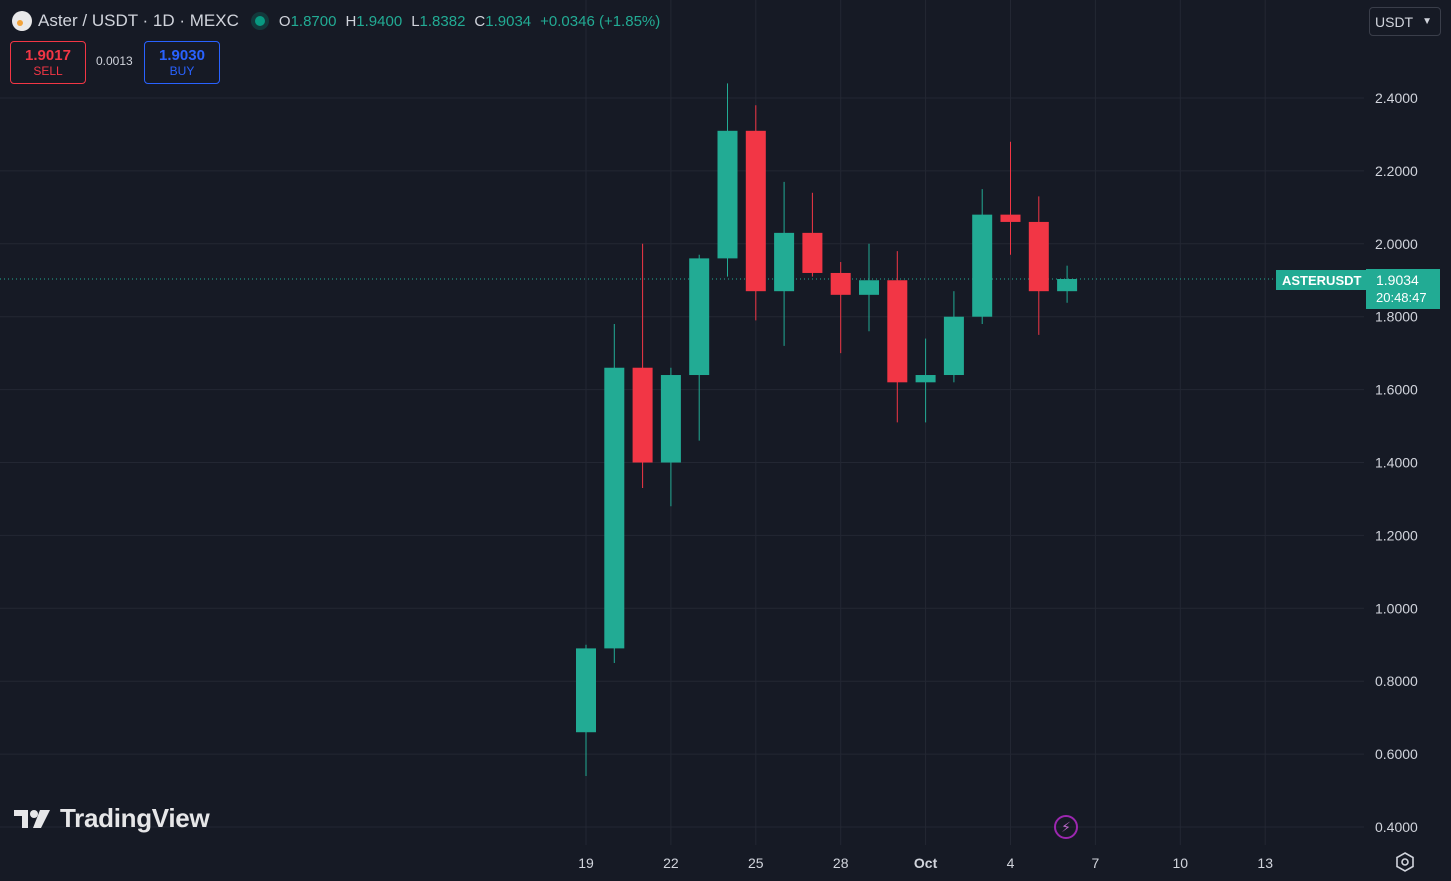 This screenshot has height=881, width=1451. Describe the element at coordinates (1096, 863) in the screenshot. I see `time-tick-label: 7` at that location.